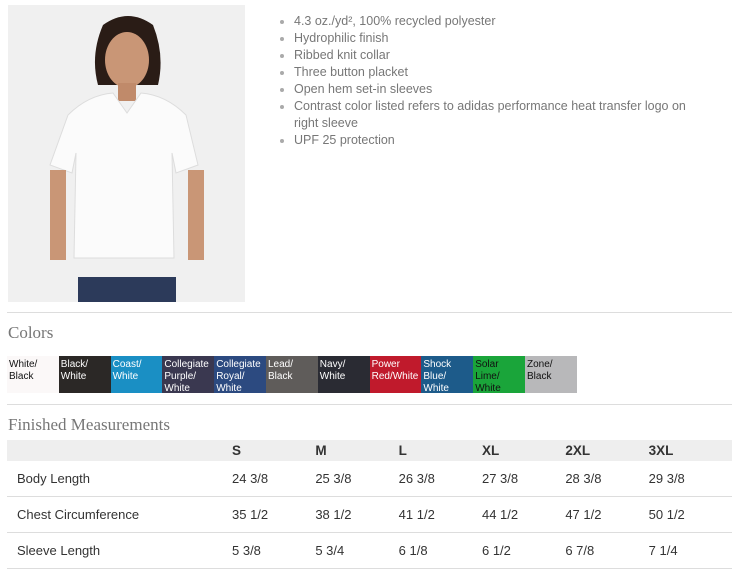  Describe the element at coordinates (119, 514) in the screenshot. I see `row-label: Chest Circumference` at that location.